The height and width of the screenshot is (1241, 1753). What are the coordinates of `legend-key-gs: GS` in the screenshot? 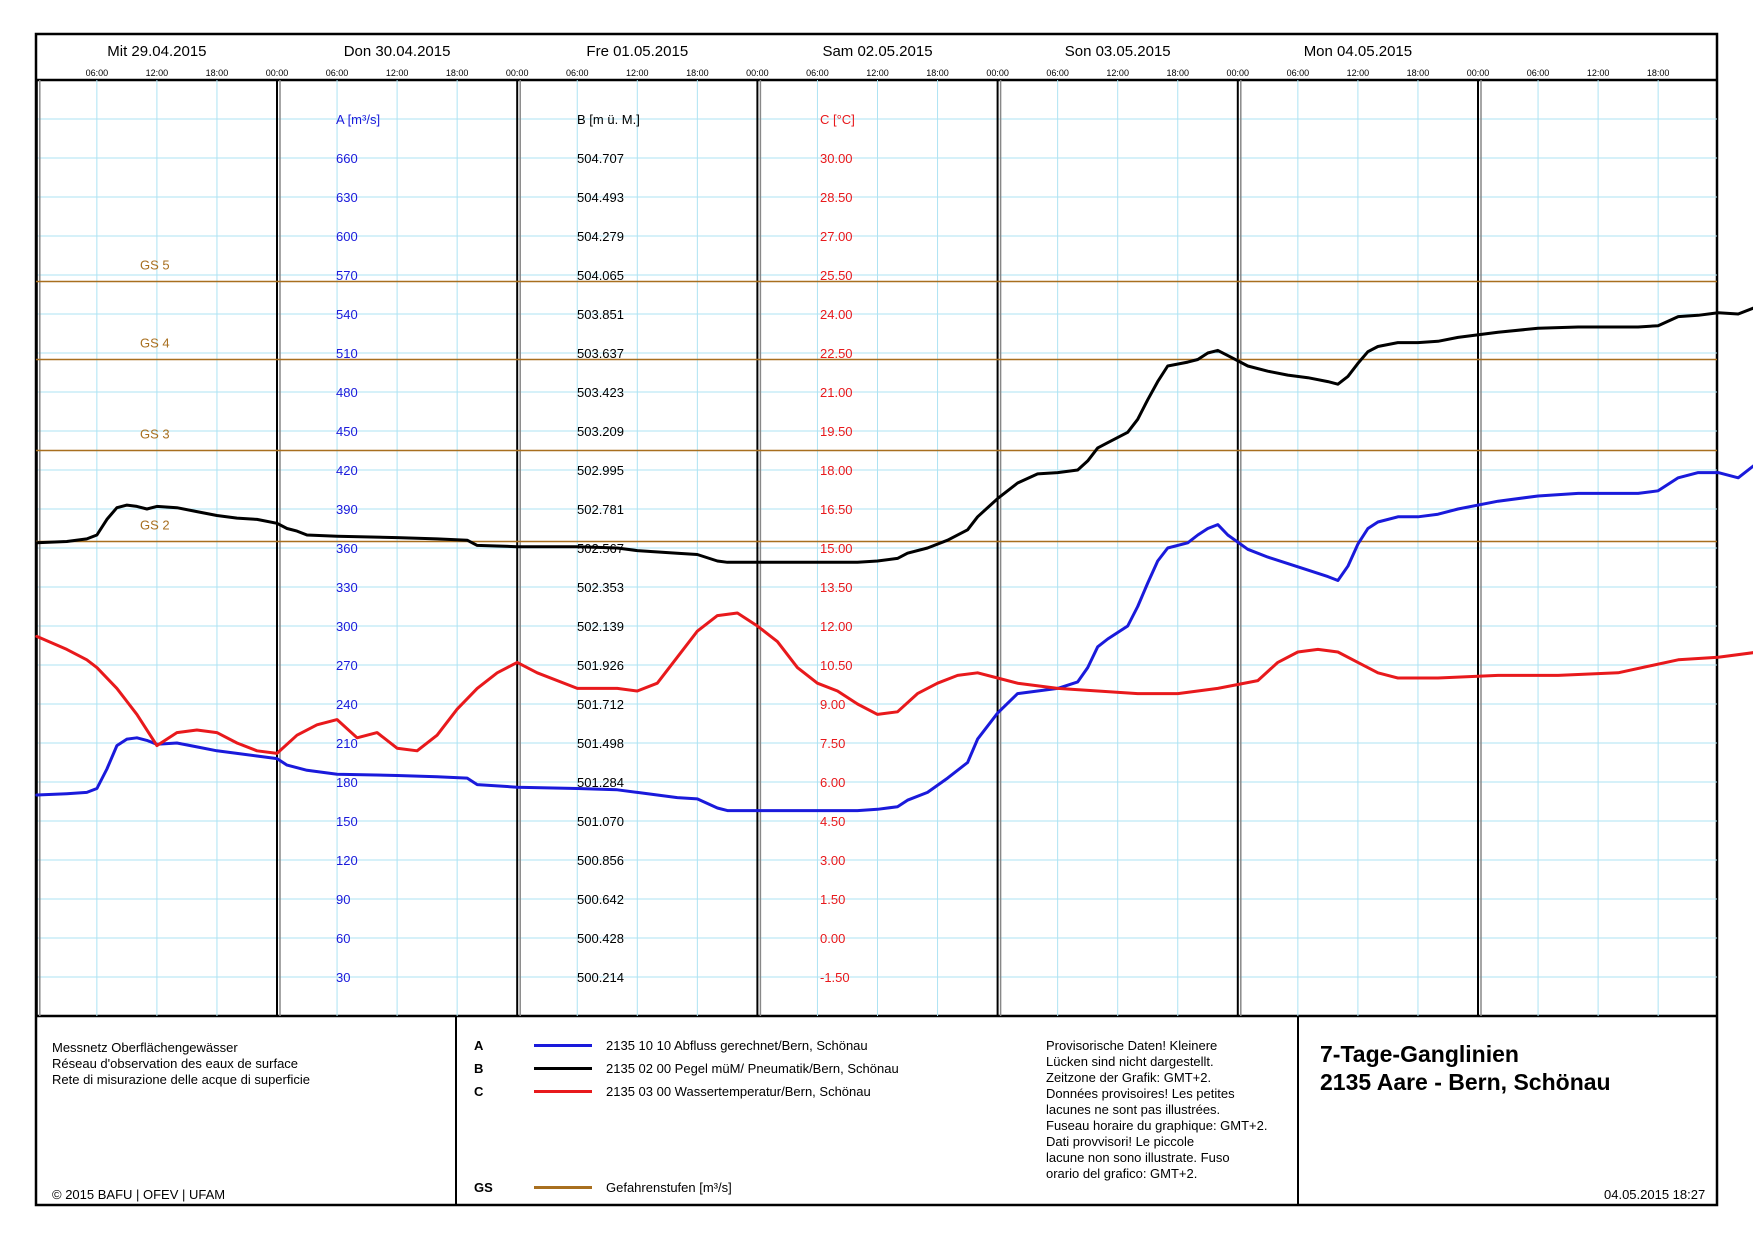 It's located at (483, 1187).